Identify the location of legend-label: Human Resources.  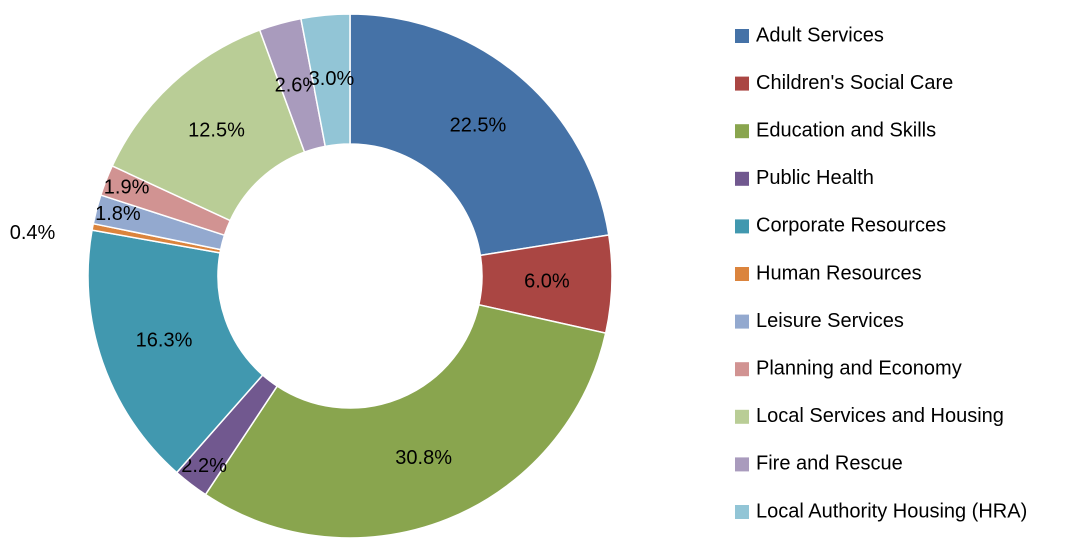
(839, 273).